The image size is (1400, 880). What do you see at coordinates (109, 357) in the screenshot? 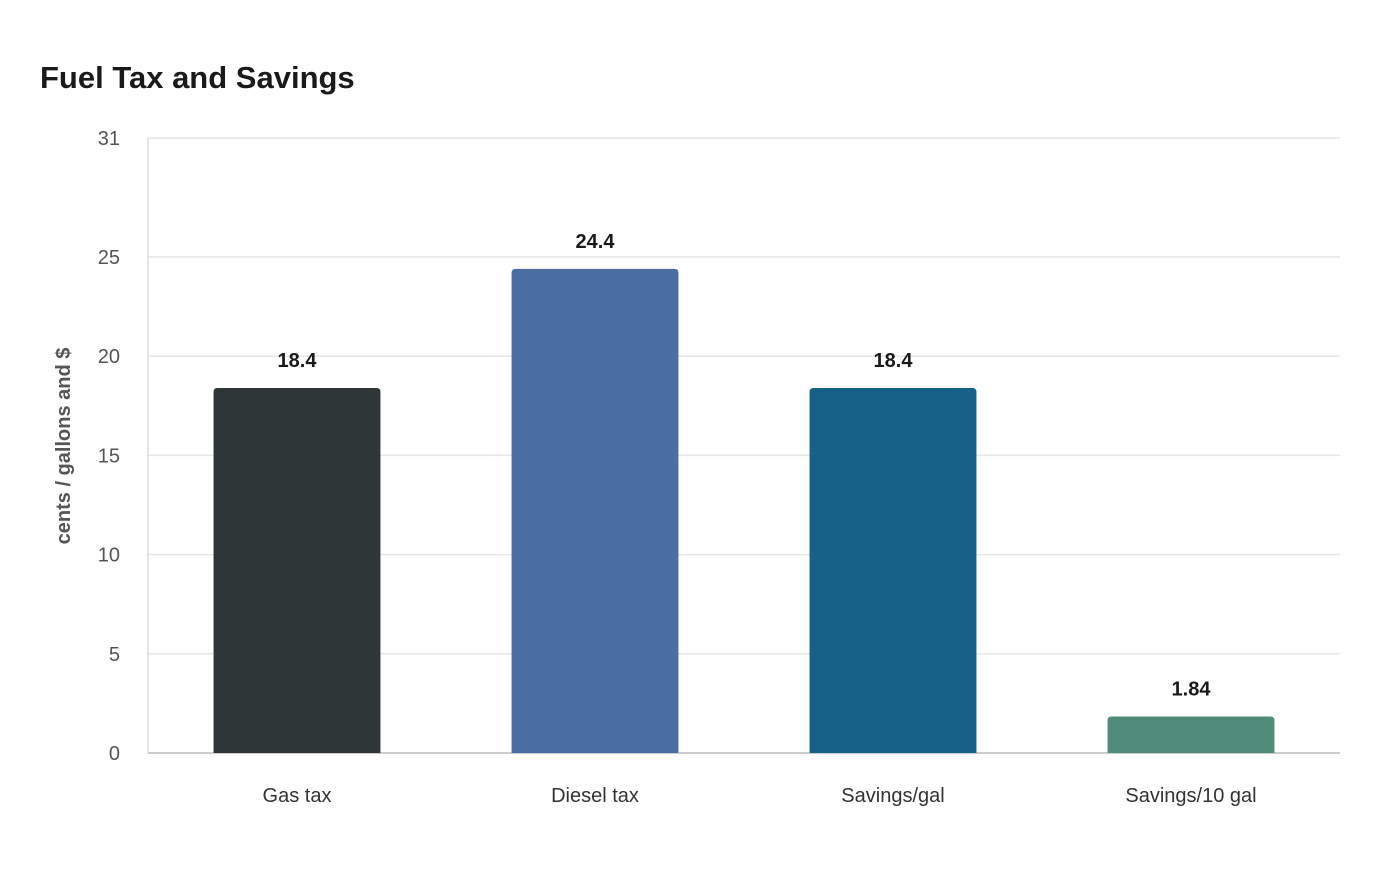
I see `y-tick-label: 20` at bounding box center [109, 357].